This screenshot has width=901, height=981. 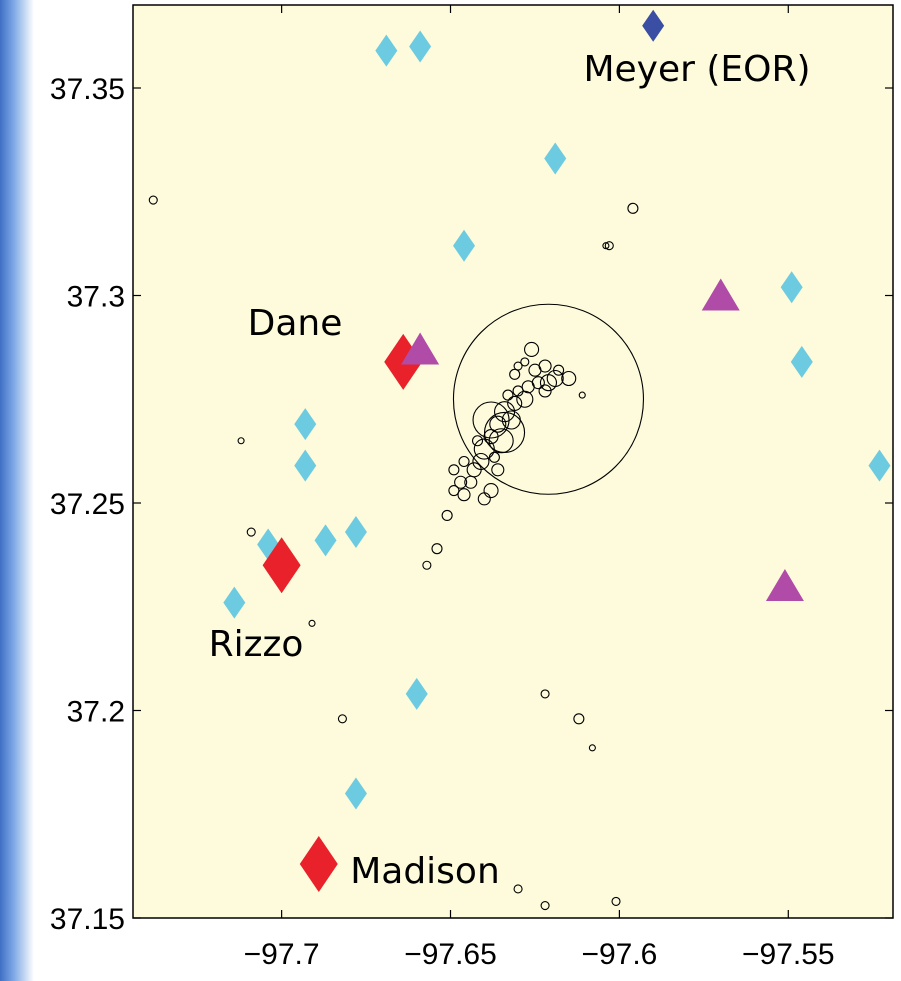 I want to click on y-tick-label: 37.25, so click(x=87, y=504).